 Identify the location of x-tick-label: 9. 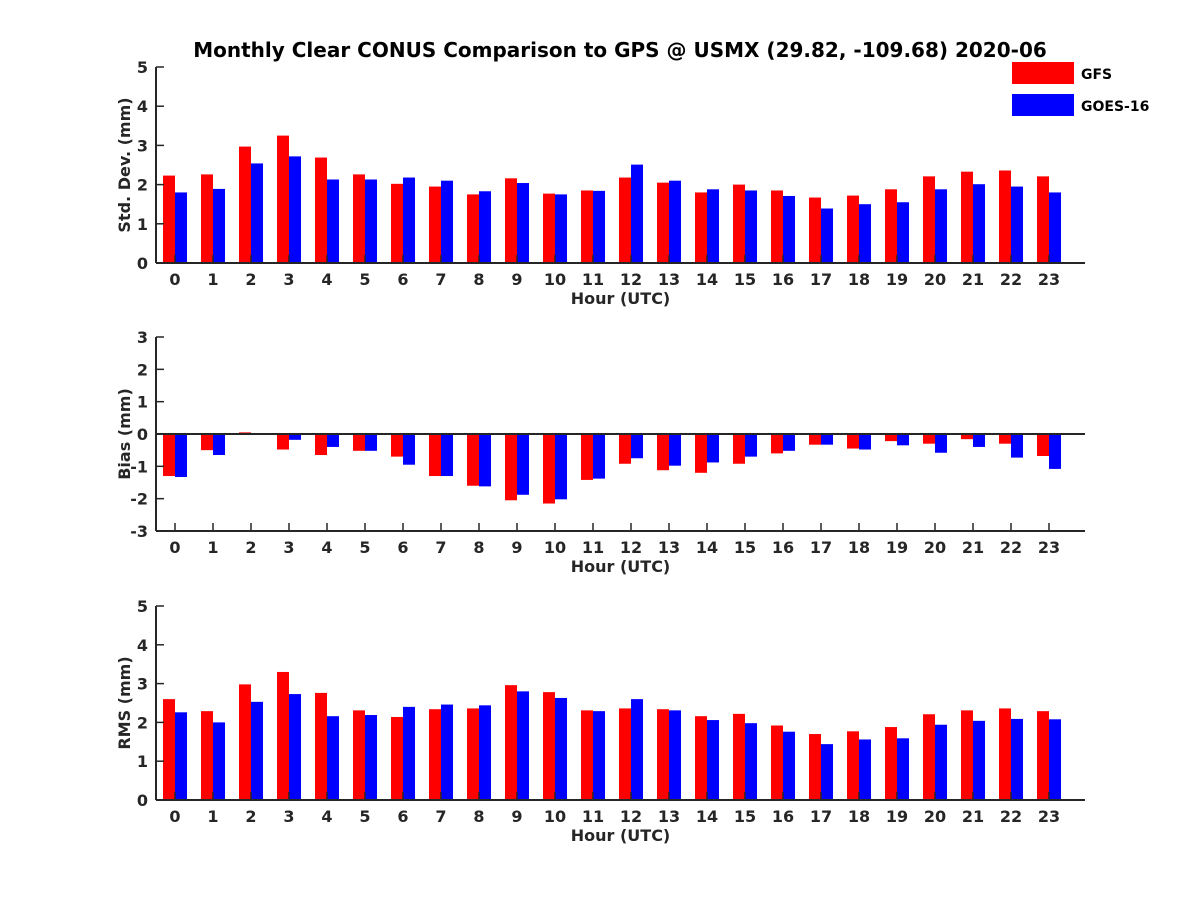
(516, 279).